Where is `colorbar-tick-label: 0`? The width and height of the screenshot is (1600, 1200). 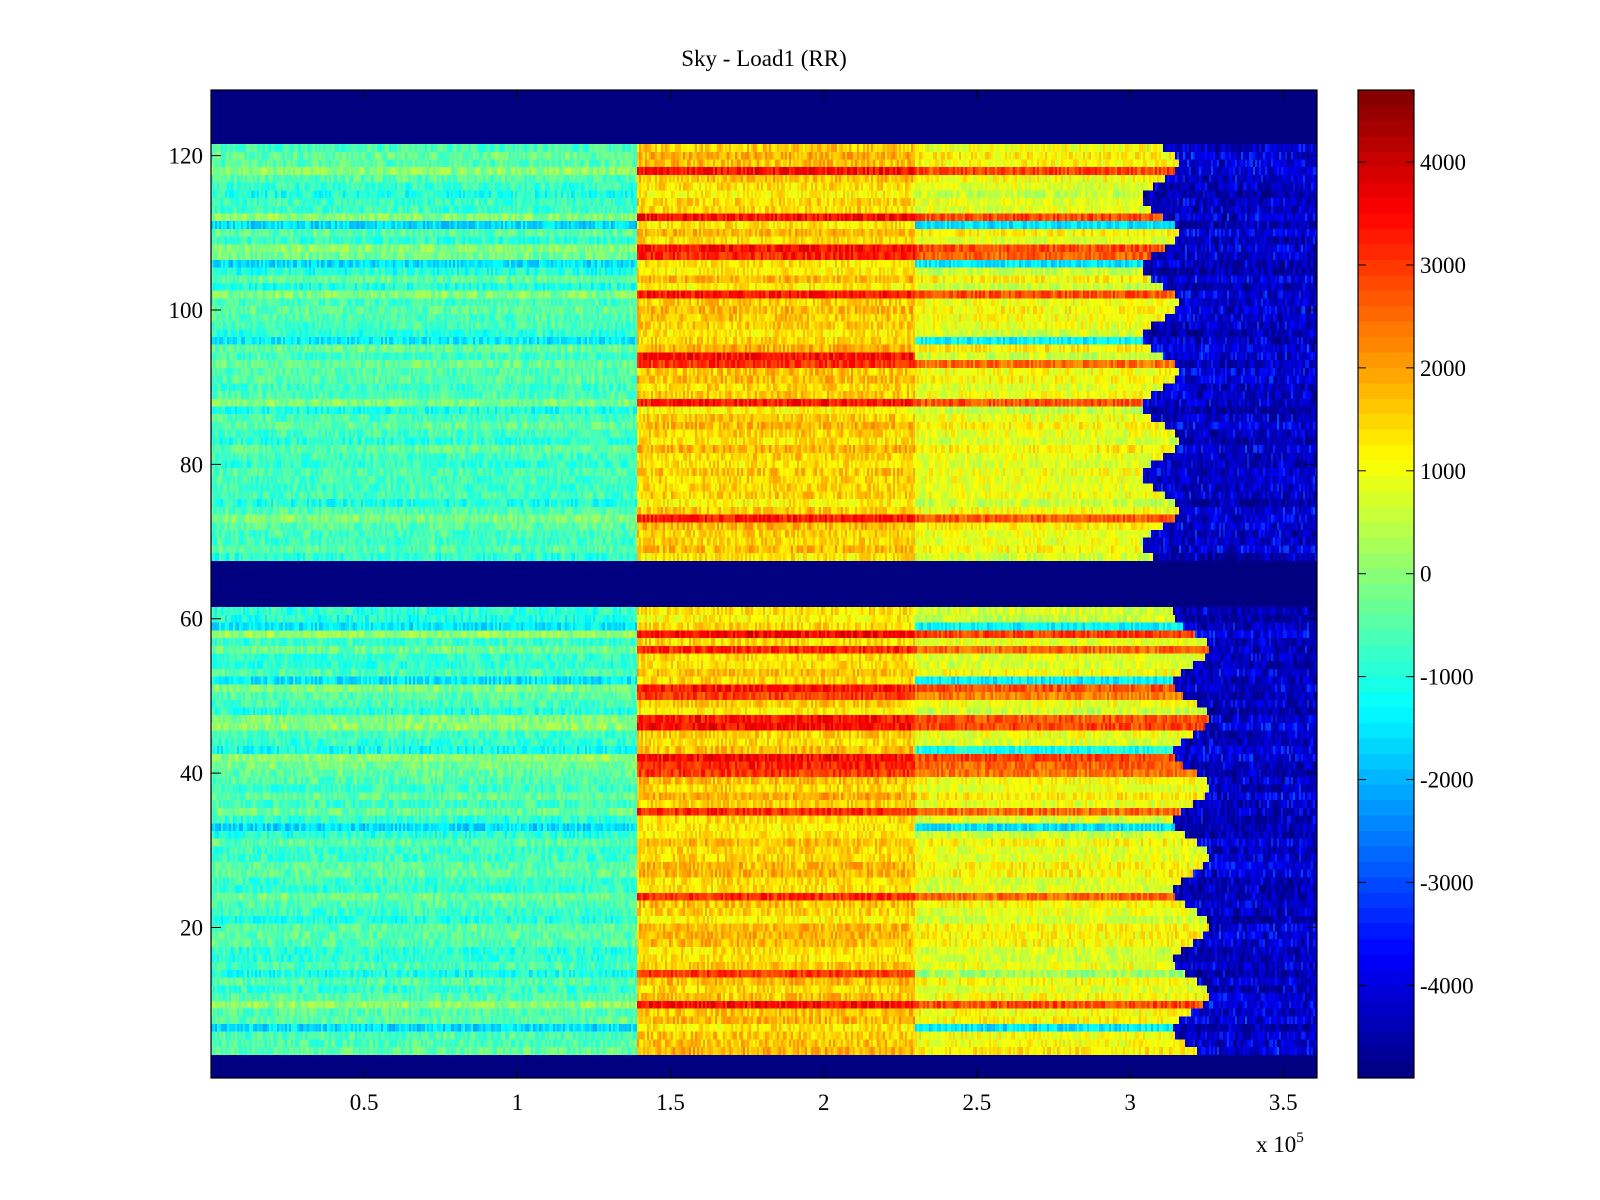 colorbar-tick-label: 0 is located at coordinates (1426, 574).